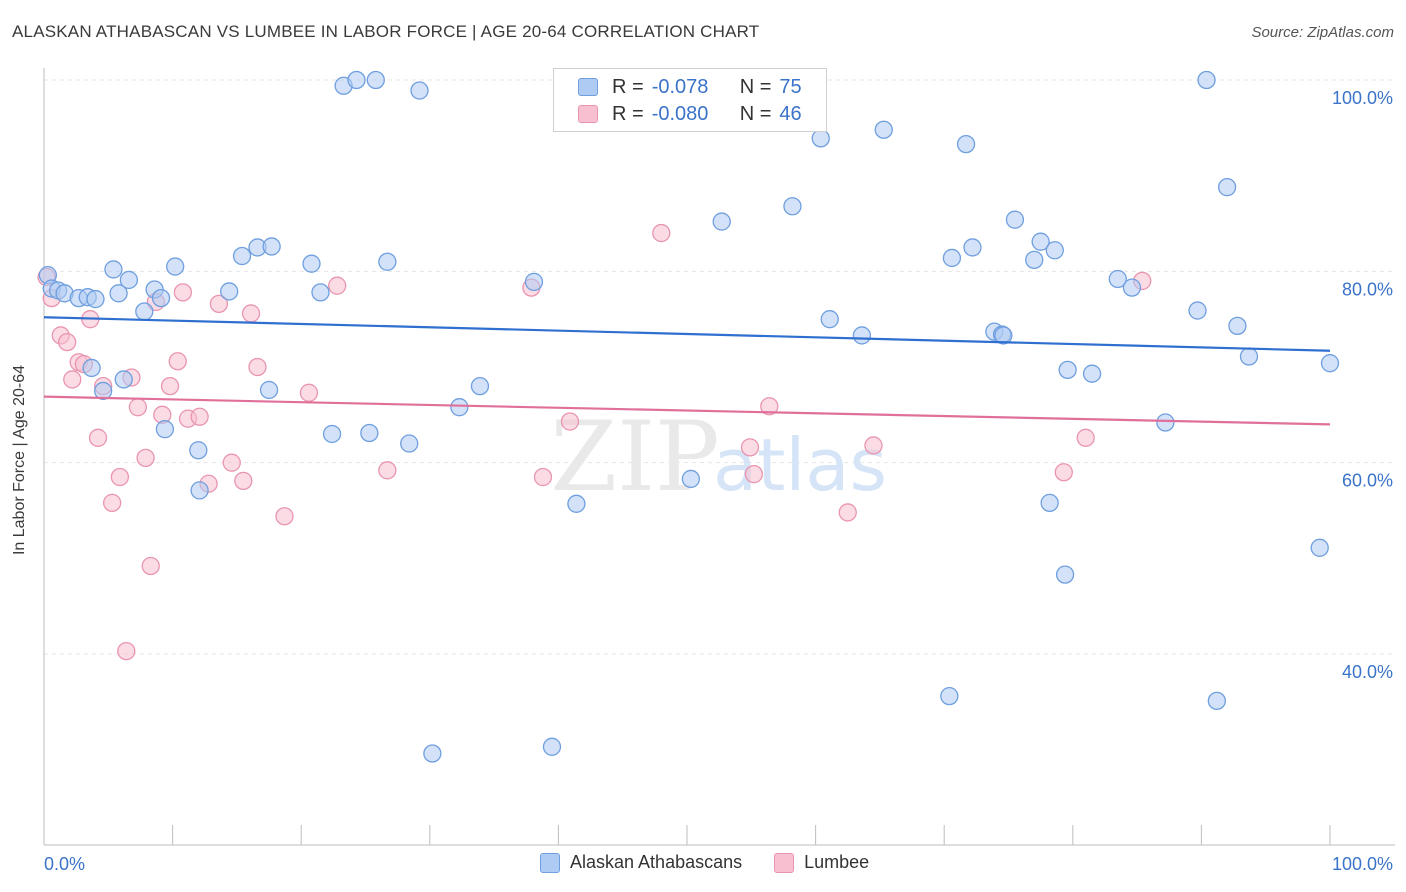 This screenshot has height=892, width=1406. I want to click on legend-r-value-lumbee: -0.080, so click(680, 113).